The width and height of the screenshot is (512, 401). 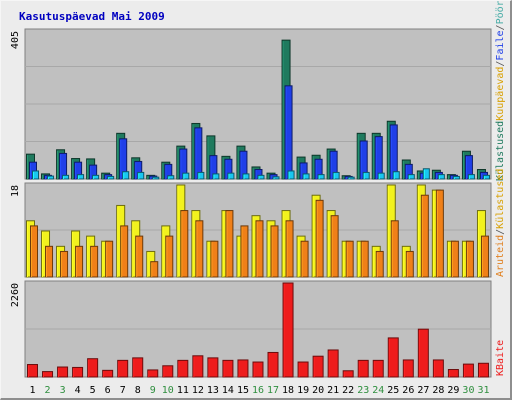 What do you see at coordinates (273, 390) in the screenshot?
I see `day-label: 17` at bounding box center [273, 390].